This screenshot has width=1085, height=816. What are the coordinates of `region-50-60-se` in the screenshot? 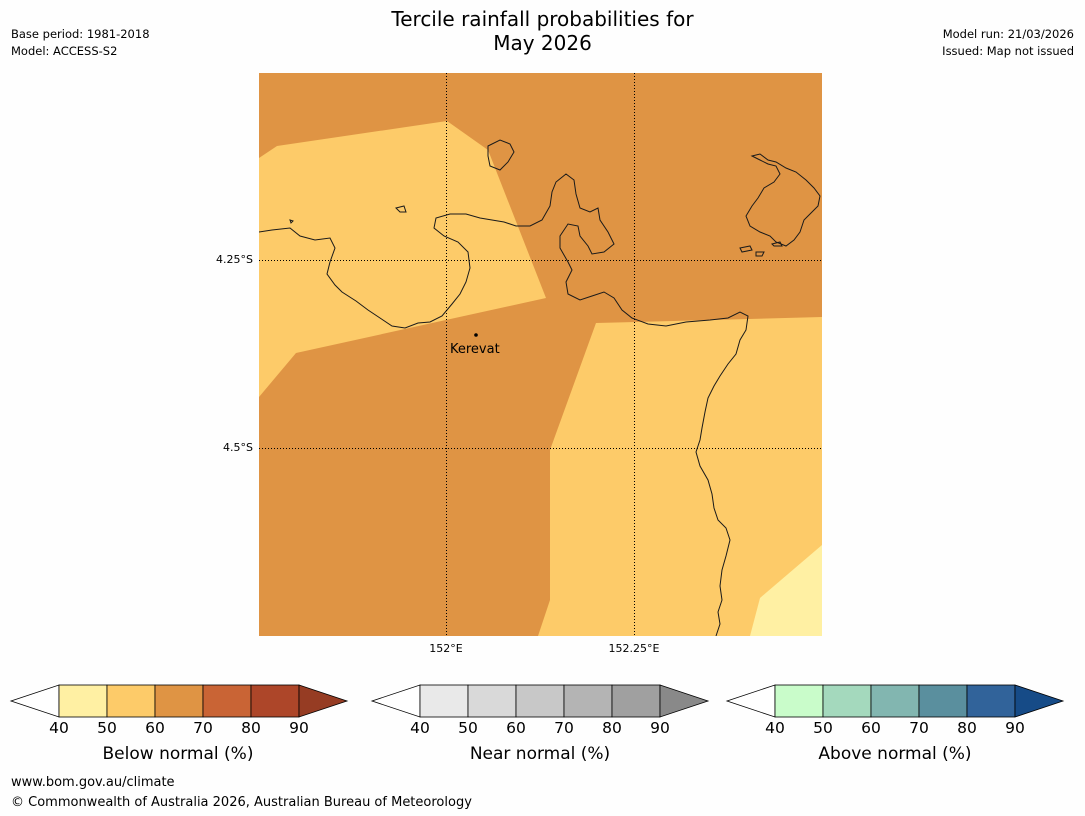 It's located at (680, 476).